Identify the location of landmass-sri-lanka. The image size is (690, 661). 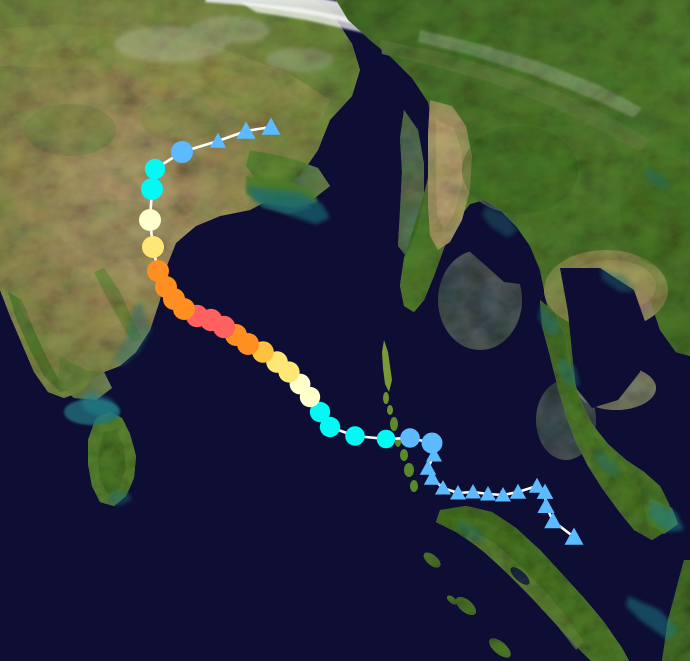
(112, 459).